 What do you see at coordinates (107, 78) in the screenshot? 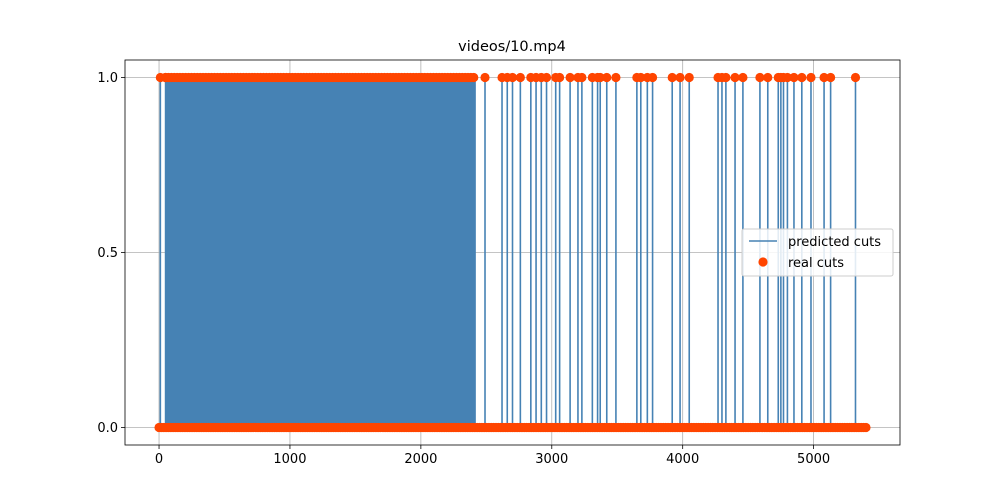
I see `y-tick-label: 1.0` at bounding box center [107, 78].